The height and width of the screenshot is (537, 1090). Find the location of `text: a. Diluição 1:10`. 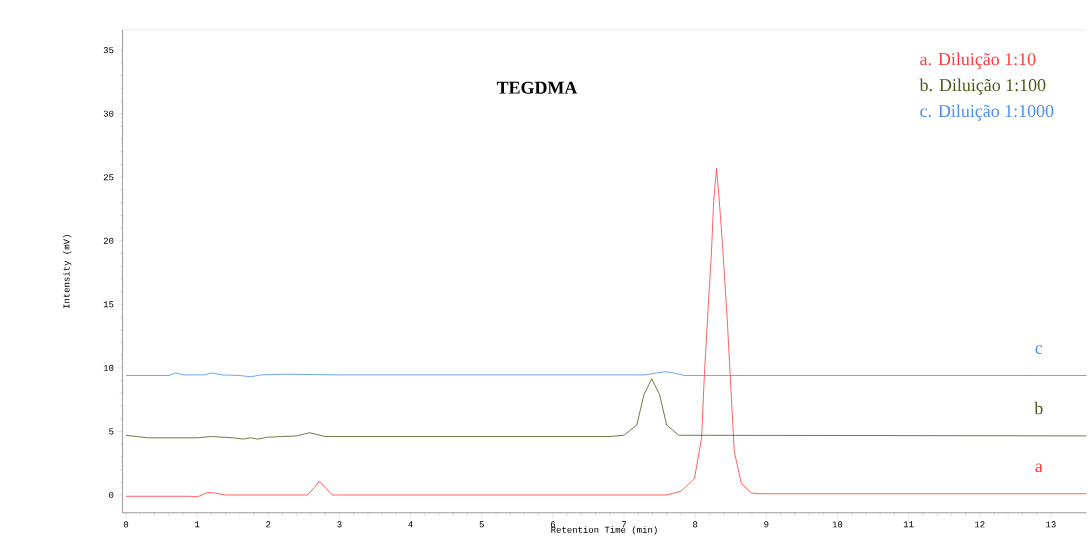

text: a. Diluição 1:10 is located at coordinates (978, 60).